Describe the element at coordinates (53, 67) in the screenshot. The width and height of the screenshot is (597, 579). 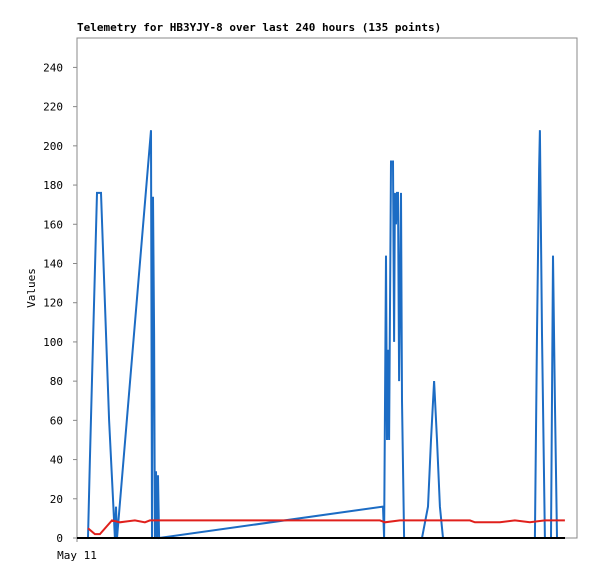
I see `y-tick-label: 240` at that location.